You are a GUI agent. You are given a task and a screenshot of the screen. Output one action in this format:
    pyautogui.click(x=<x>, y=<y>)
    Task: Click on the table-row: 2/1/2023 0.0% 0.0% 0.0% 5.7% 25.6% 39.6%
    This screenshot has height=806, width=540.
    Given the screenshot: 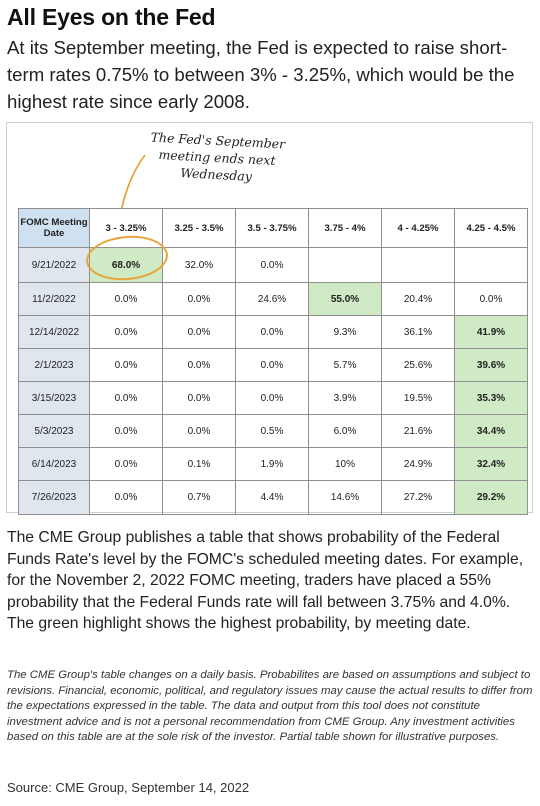 What is the action you would take?
    pyautogui.click(x=273, y=365)
    